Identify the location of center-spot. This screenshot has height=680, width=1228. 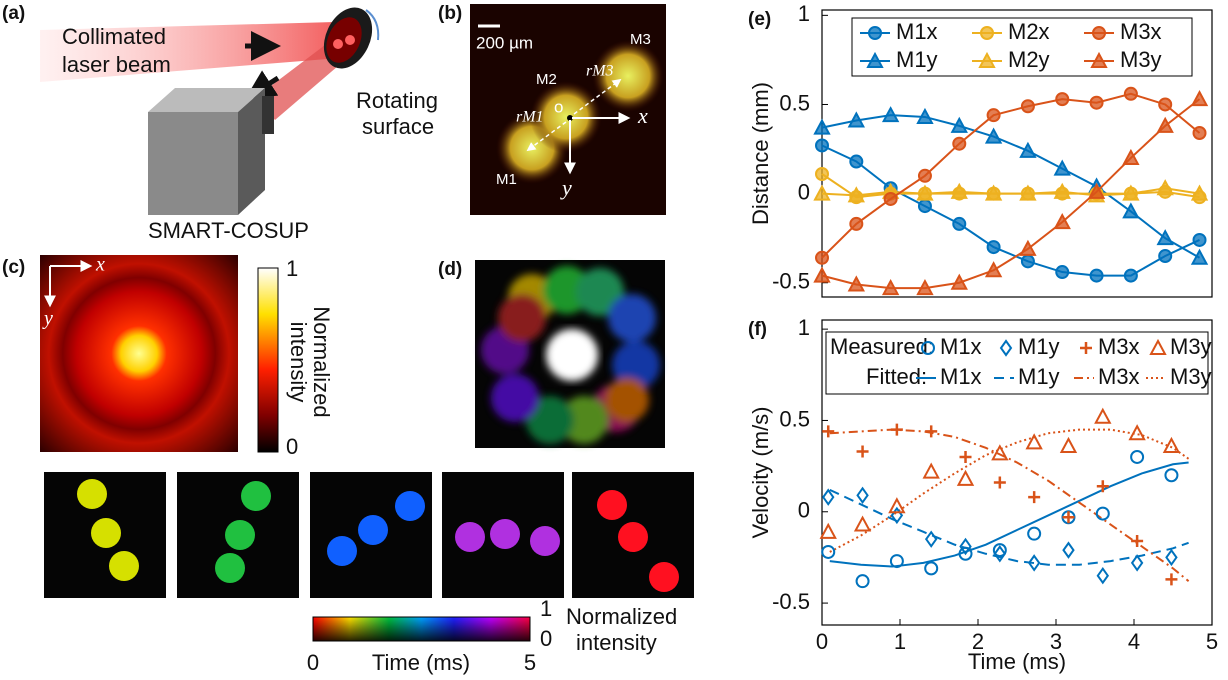
(572, 355).